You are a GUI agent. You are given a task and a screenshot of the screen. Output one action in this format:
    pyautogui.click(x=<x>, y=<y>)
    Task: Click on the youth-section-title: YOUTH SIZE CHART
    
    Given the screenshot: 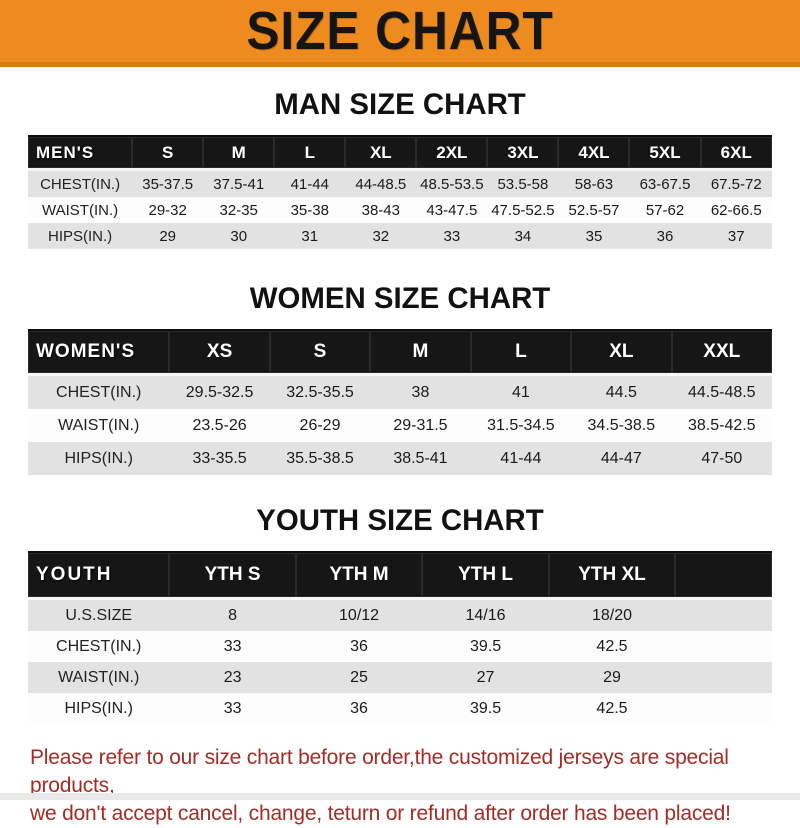 What is the action you would take?
    pyautogui.click(x=400, y=520)
    